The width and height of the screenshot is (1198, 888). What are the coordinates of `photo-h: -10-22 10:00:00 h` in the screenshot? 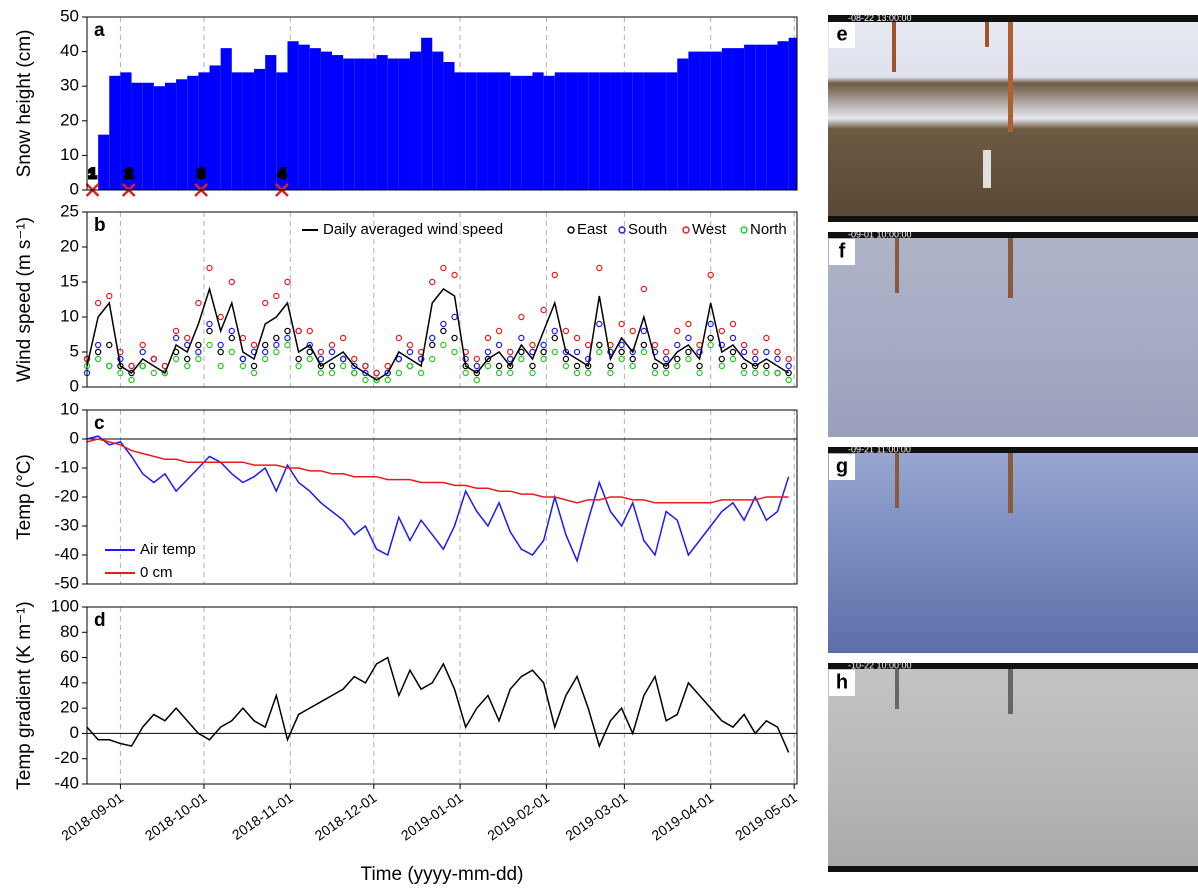 It's located at (1013, 766).